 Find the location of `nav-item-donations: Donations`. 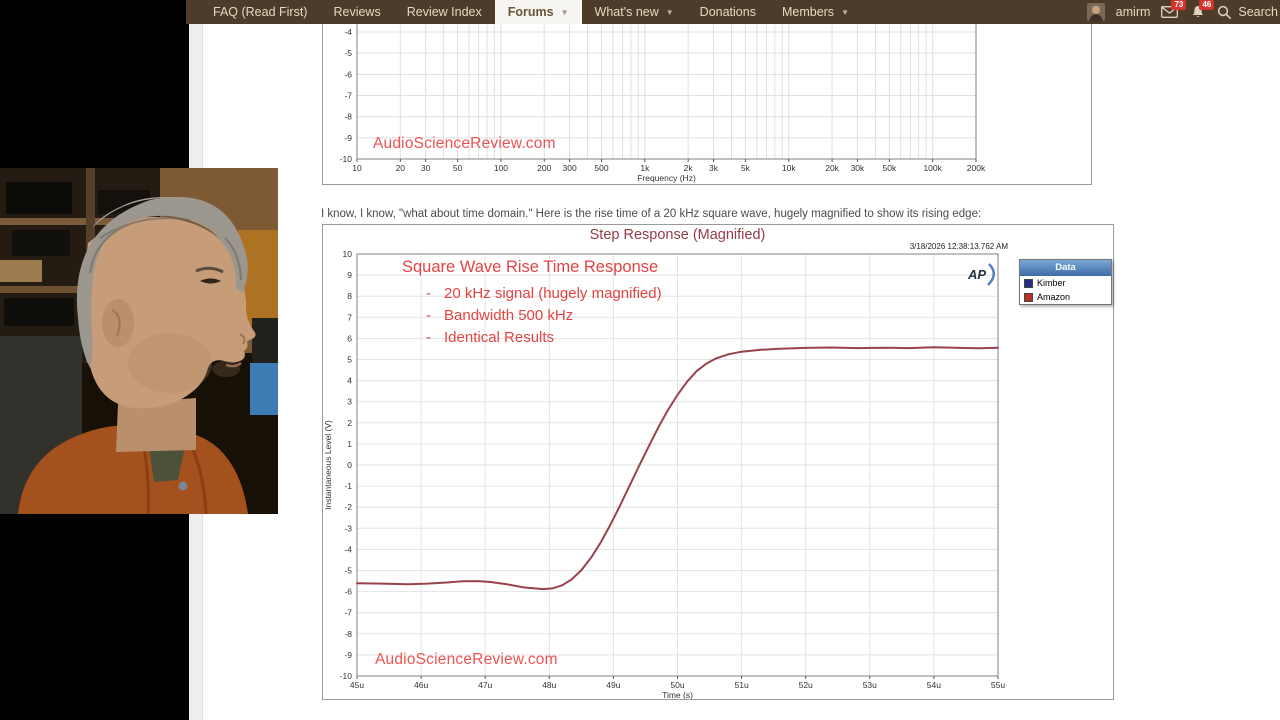

nav-item-donations: Donations is located at coordinates (728, 12).